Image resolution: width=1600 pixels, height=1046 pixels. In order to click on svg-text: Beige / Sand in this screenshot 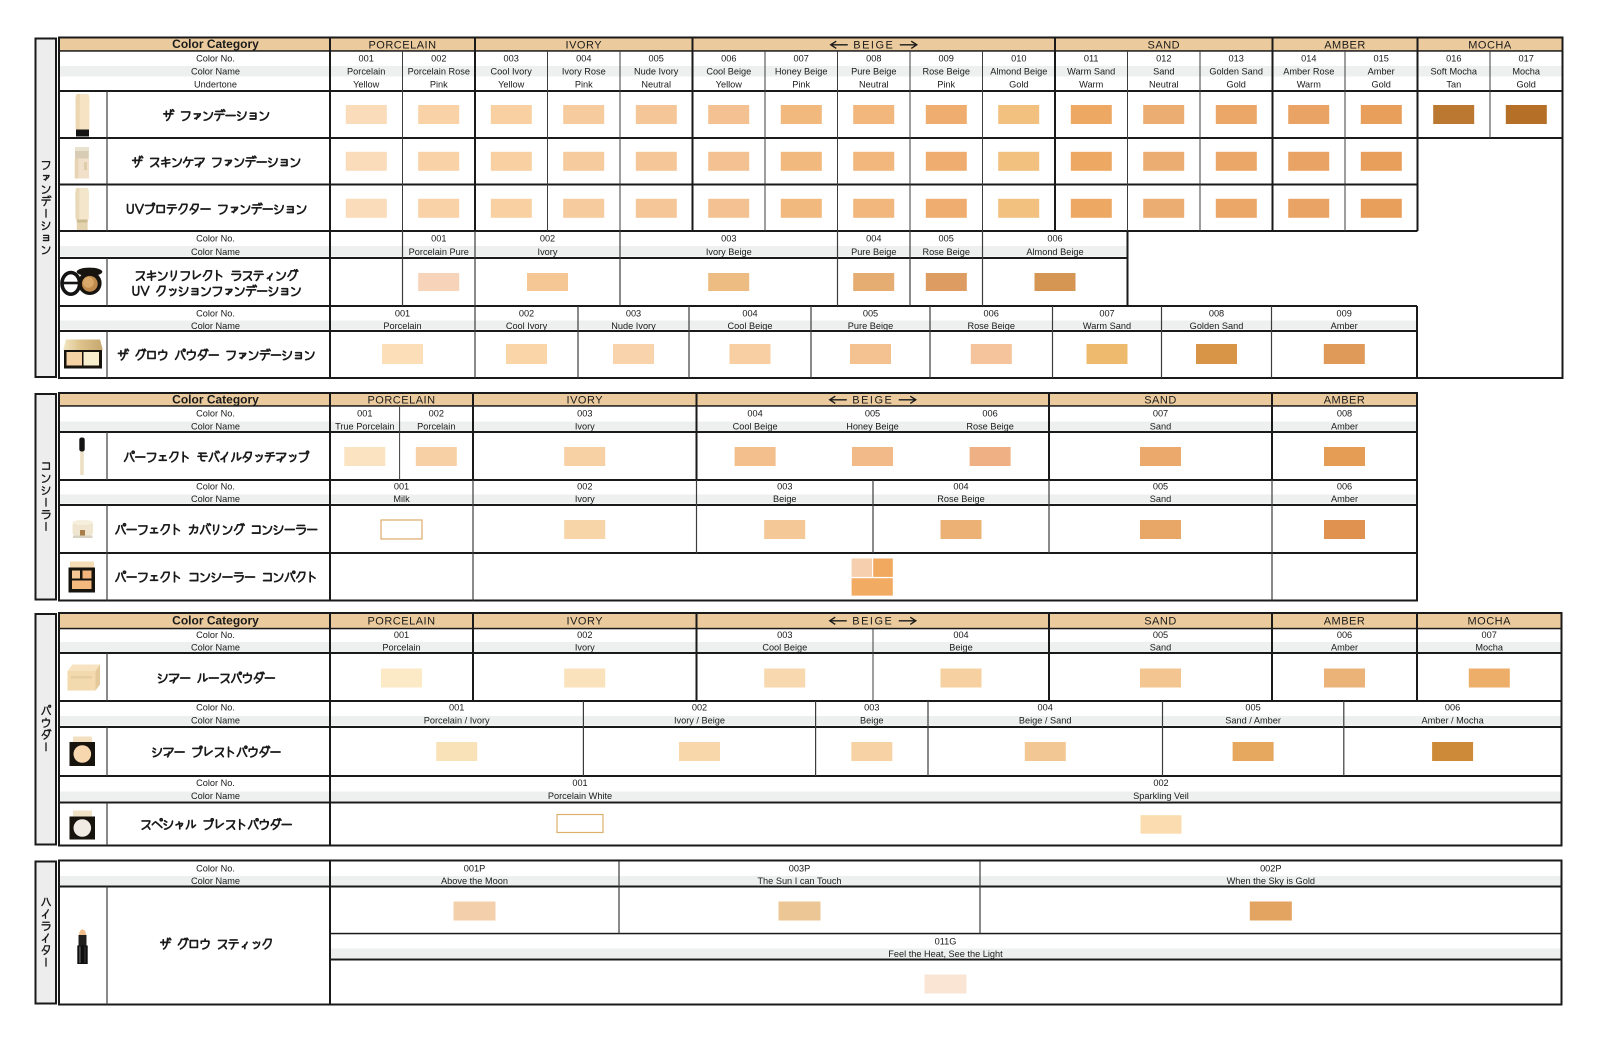, I will do `click(1045, 721)`.